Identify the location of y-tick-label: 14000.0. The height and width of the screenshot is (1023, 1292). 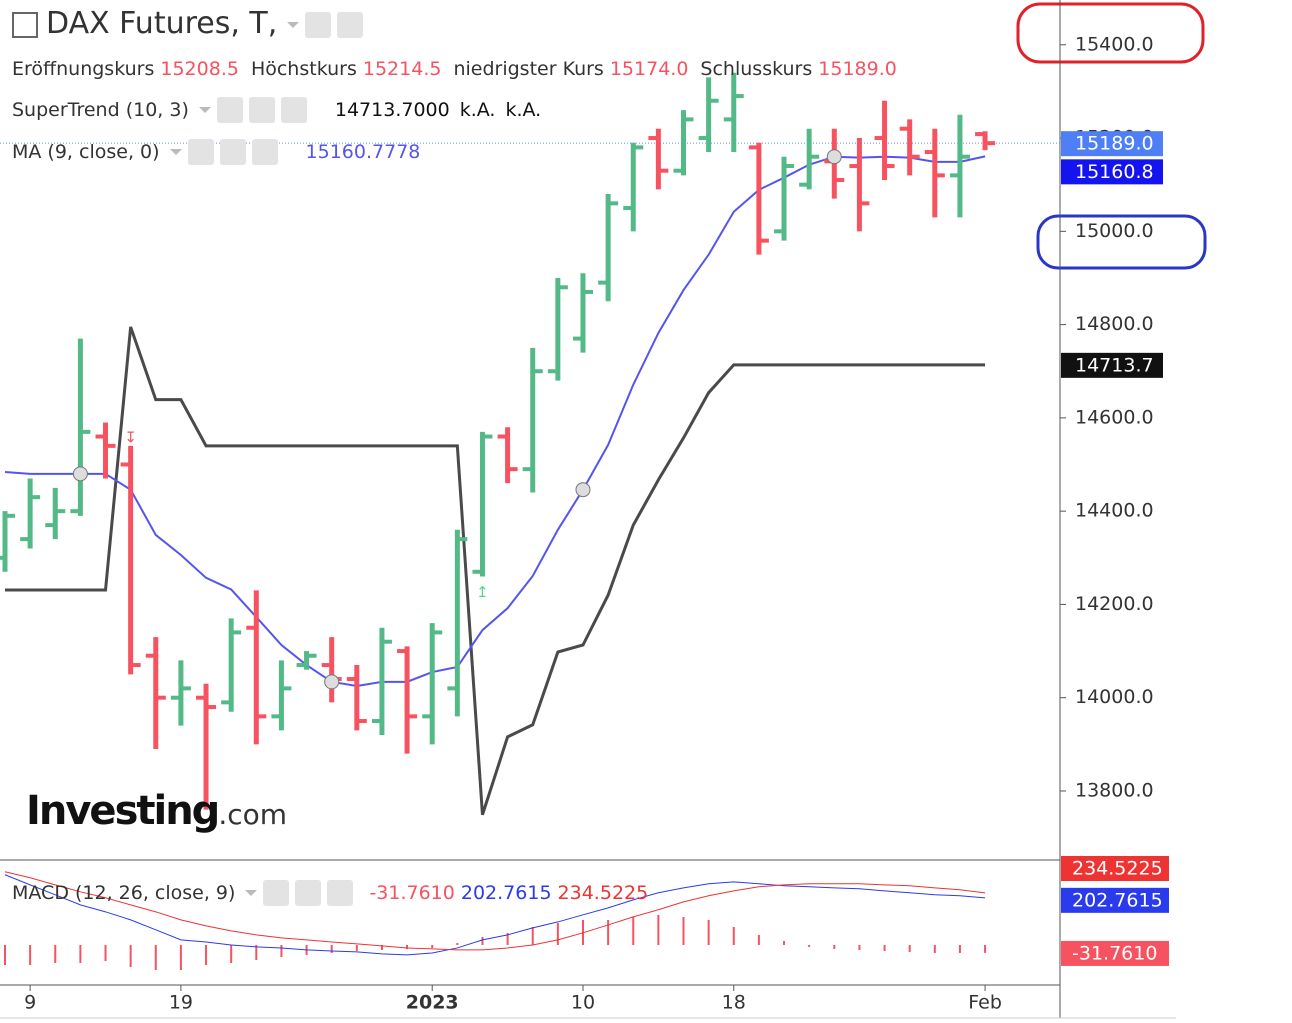
(1114, 697).